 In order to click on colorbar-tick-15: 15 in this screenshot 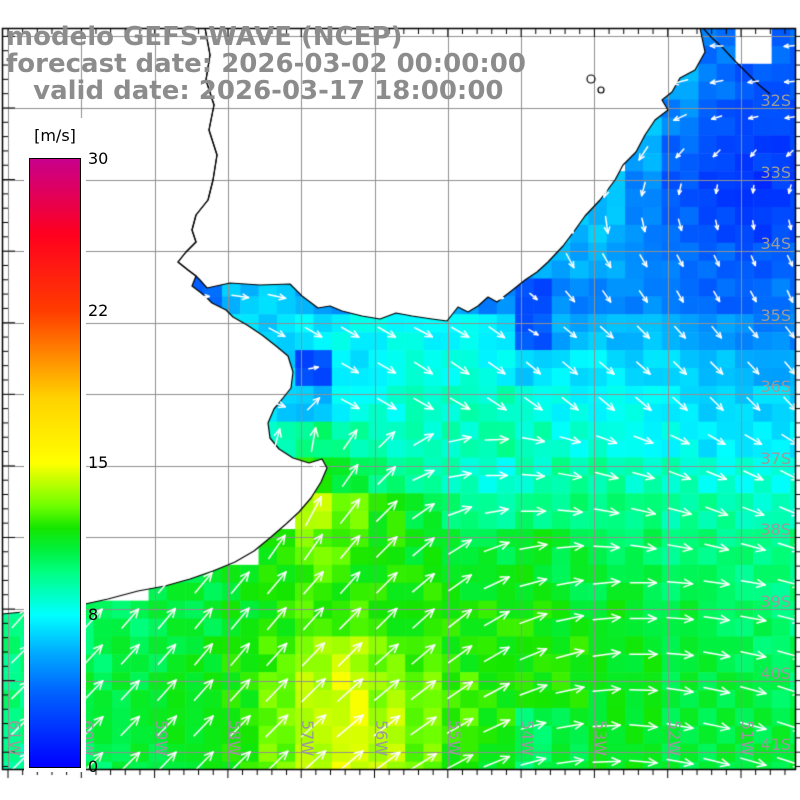, I will do `click(98, 462)`.